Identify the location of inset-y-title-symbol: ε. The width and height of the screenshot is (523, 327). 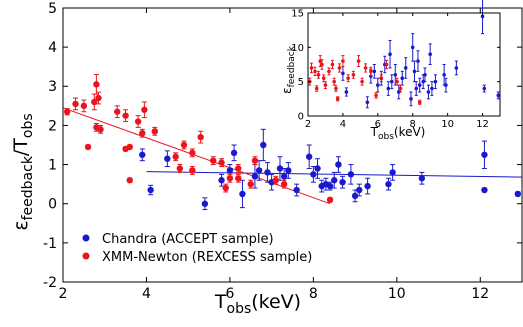
(287, 90).